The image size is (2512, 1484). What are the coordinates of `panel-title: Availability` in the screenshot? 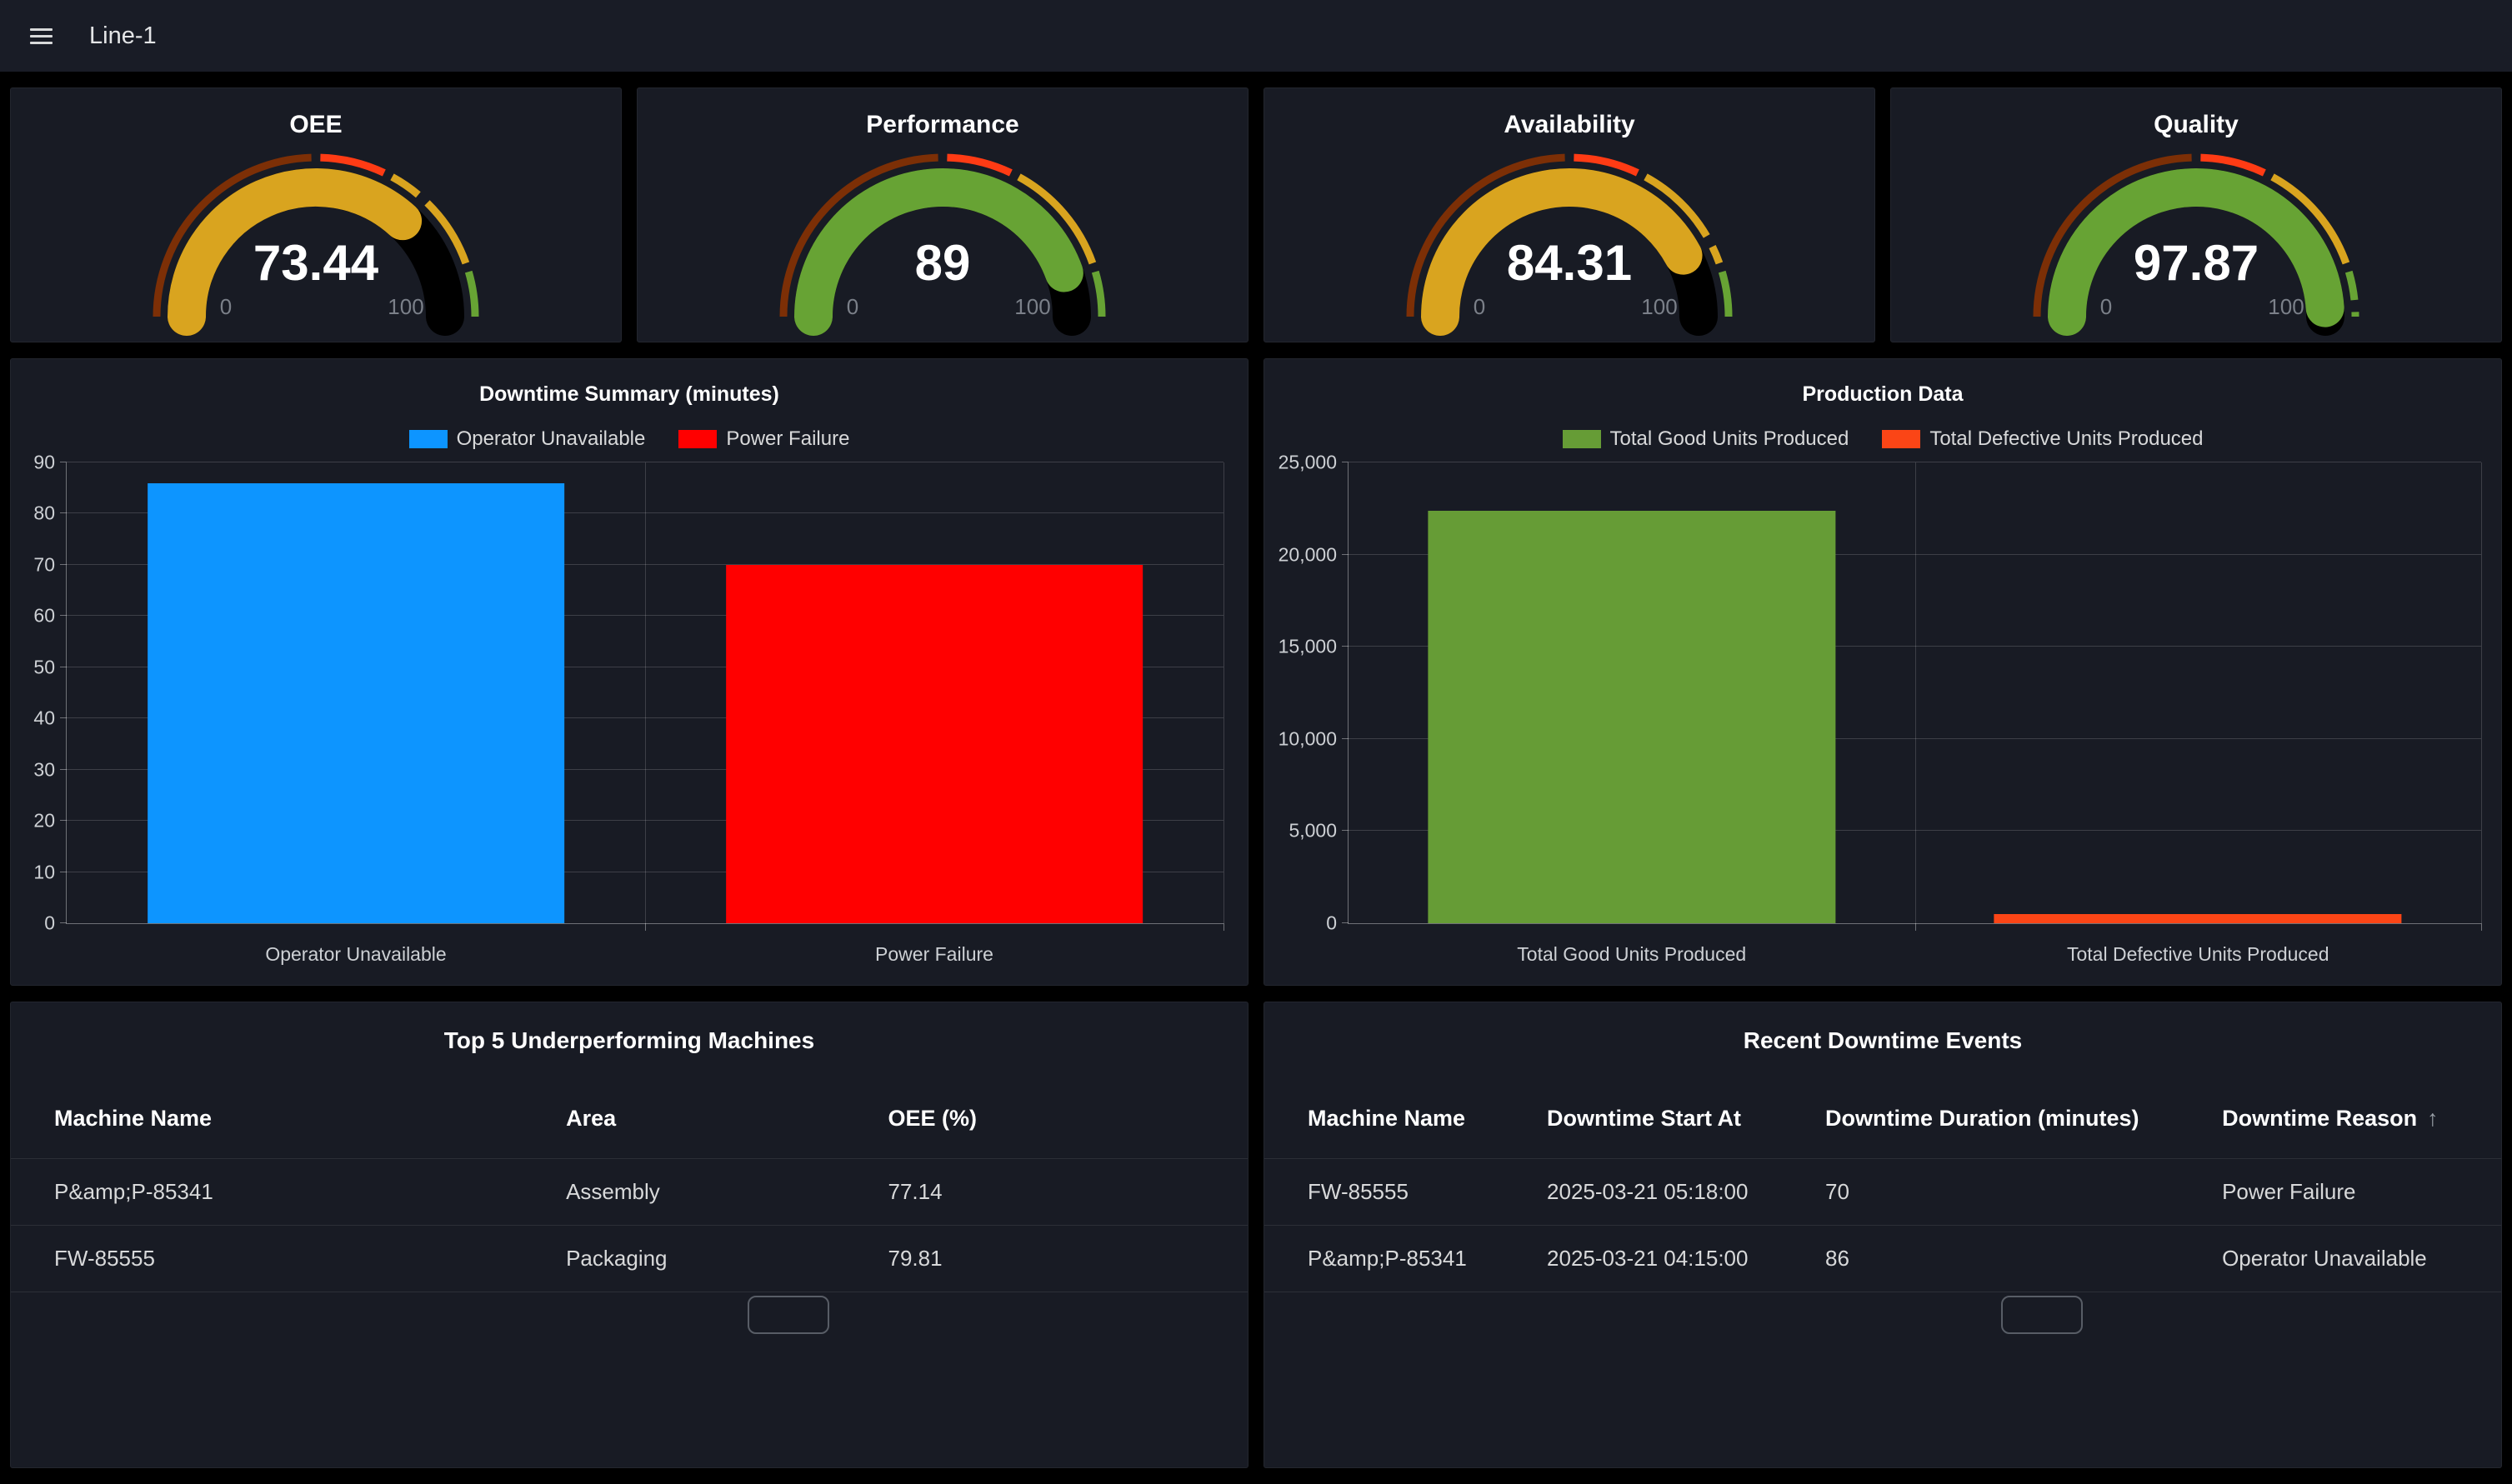 It's located at (1569, 114).